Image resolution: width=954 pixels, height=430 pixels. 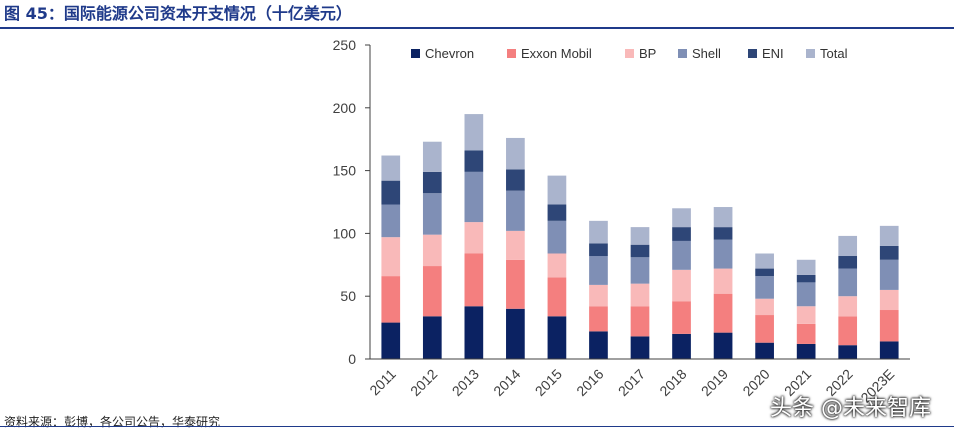 I want to click on bar-segment-shell-2019, so click(x=723, y=254).